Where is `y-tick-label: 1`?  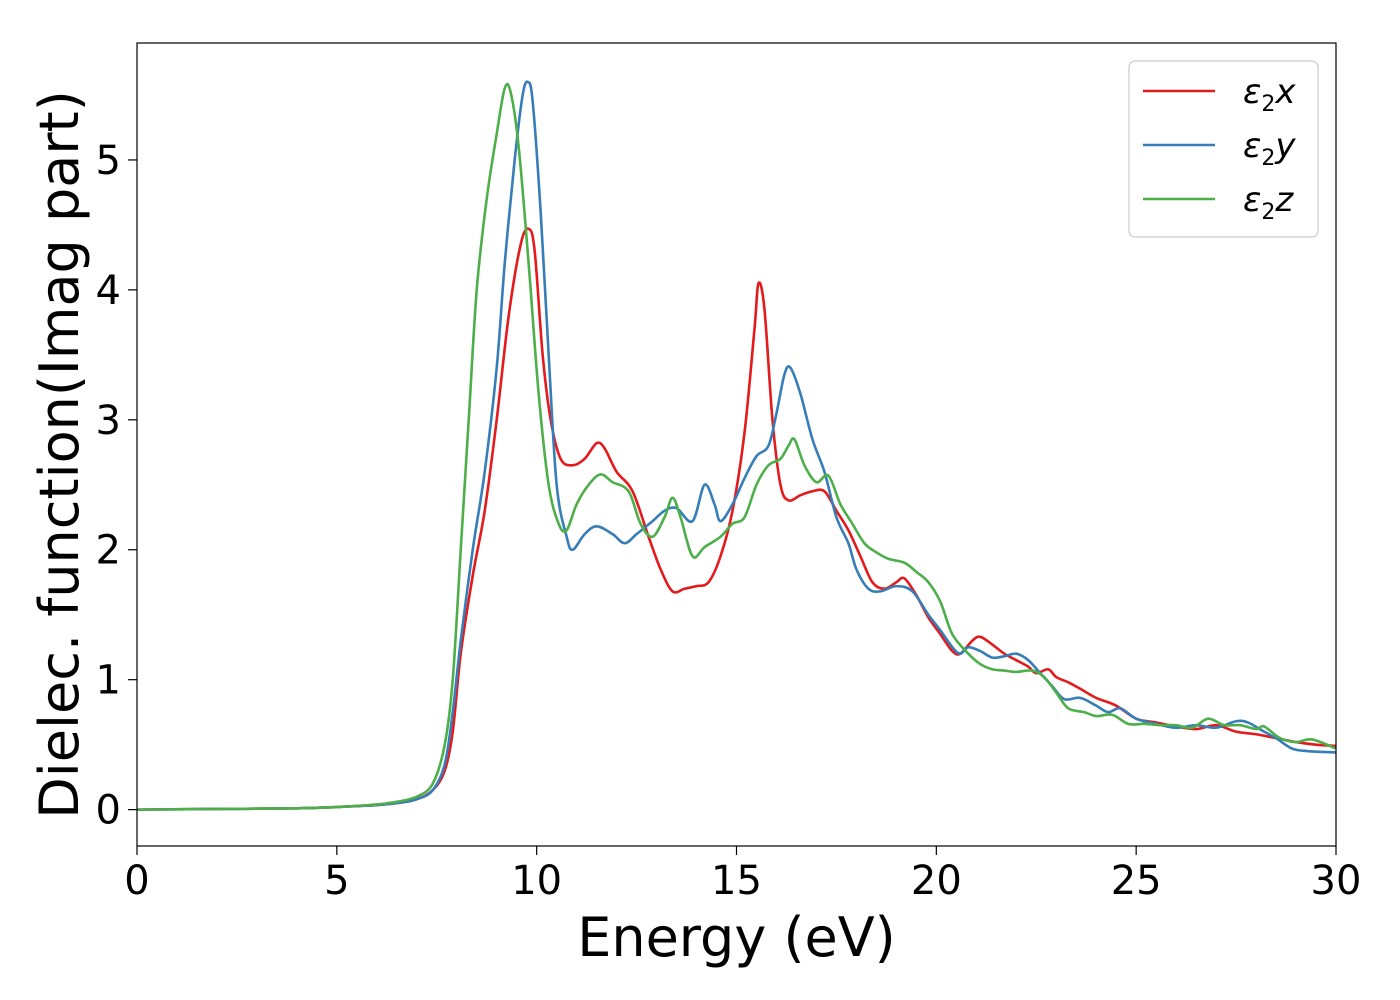
y-tick-label: 1 is located at coordinates (108, 681).